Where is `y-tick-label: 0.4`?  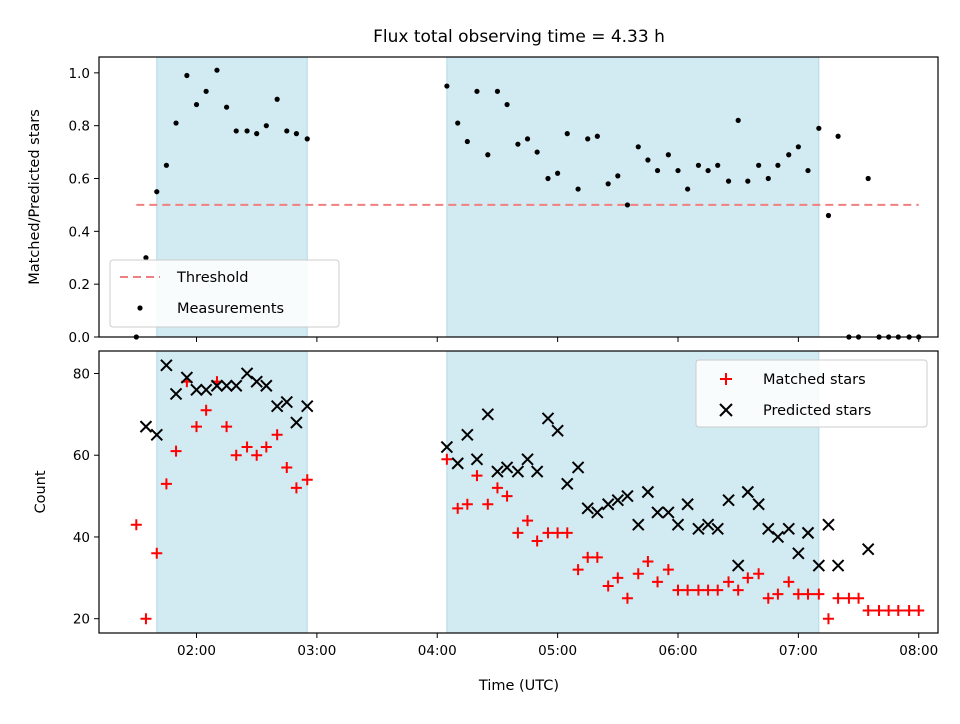 y-tick-label: 0.4 is located at coordinates (79, 232).